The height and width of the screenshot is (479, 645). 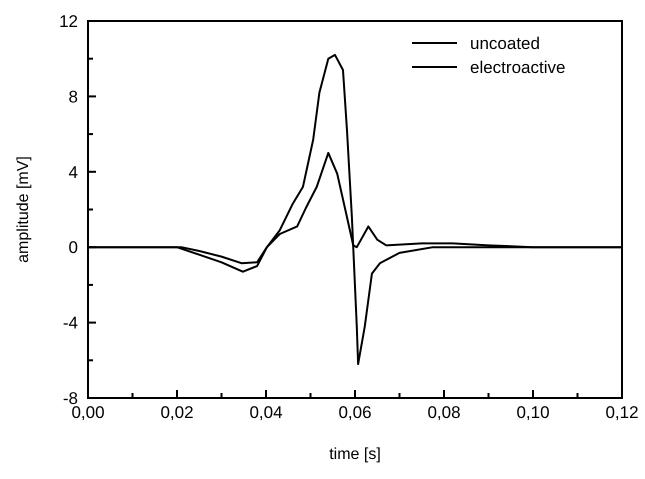 What do you see at coordinates (505, 43) in the screenshot?
I see `legend-label: uncoated` at bounding box center [505, 43].